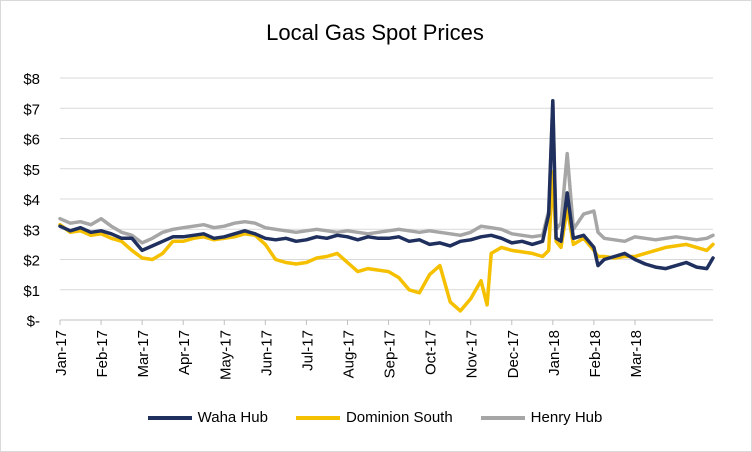  Describe the element at coordinates (184, 352) in the screenshot. I see `x-tick-label: Apr-17` at that location.